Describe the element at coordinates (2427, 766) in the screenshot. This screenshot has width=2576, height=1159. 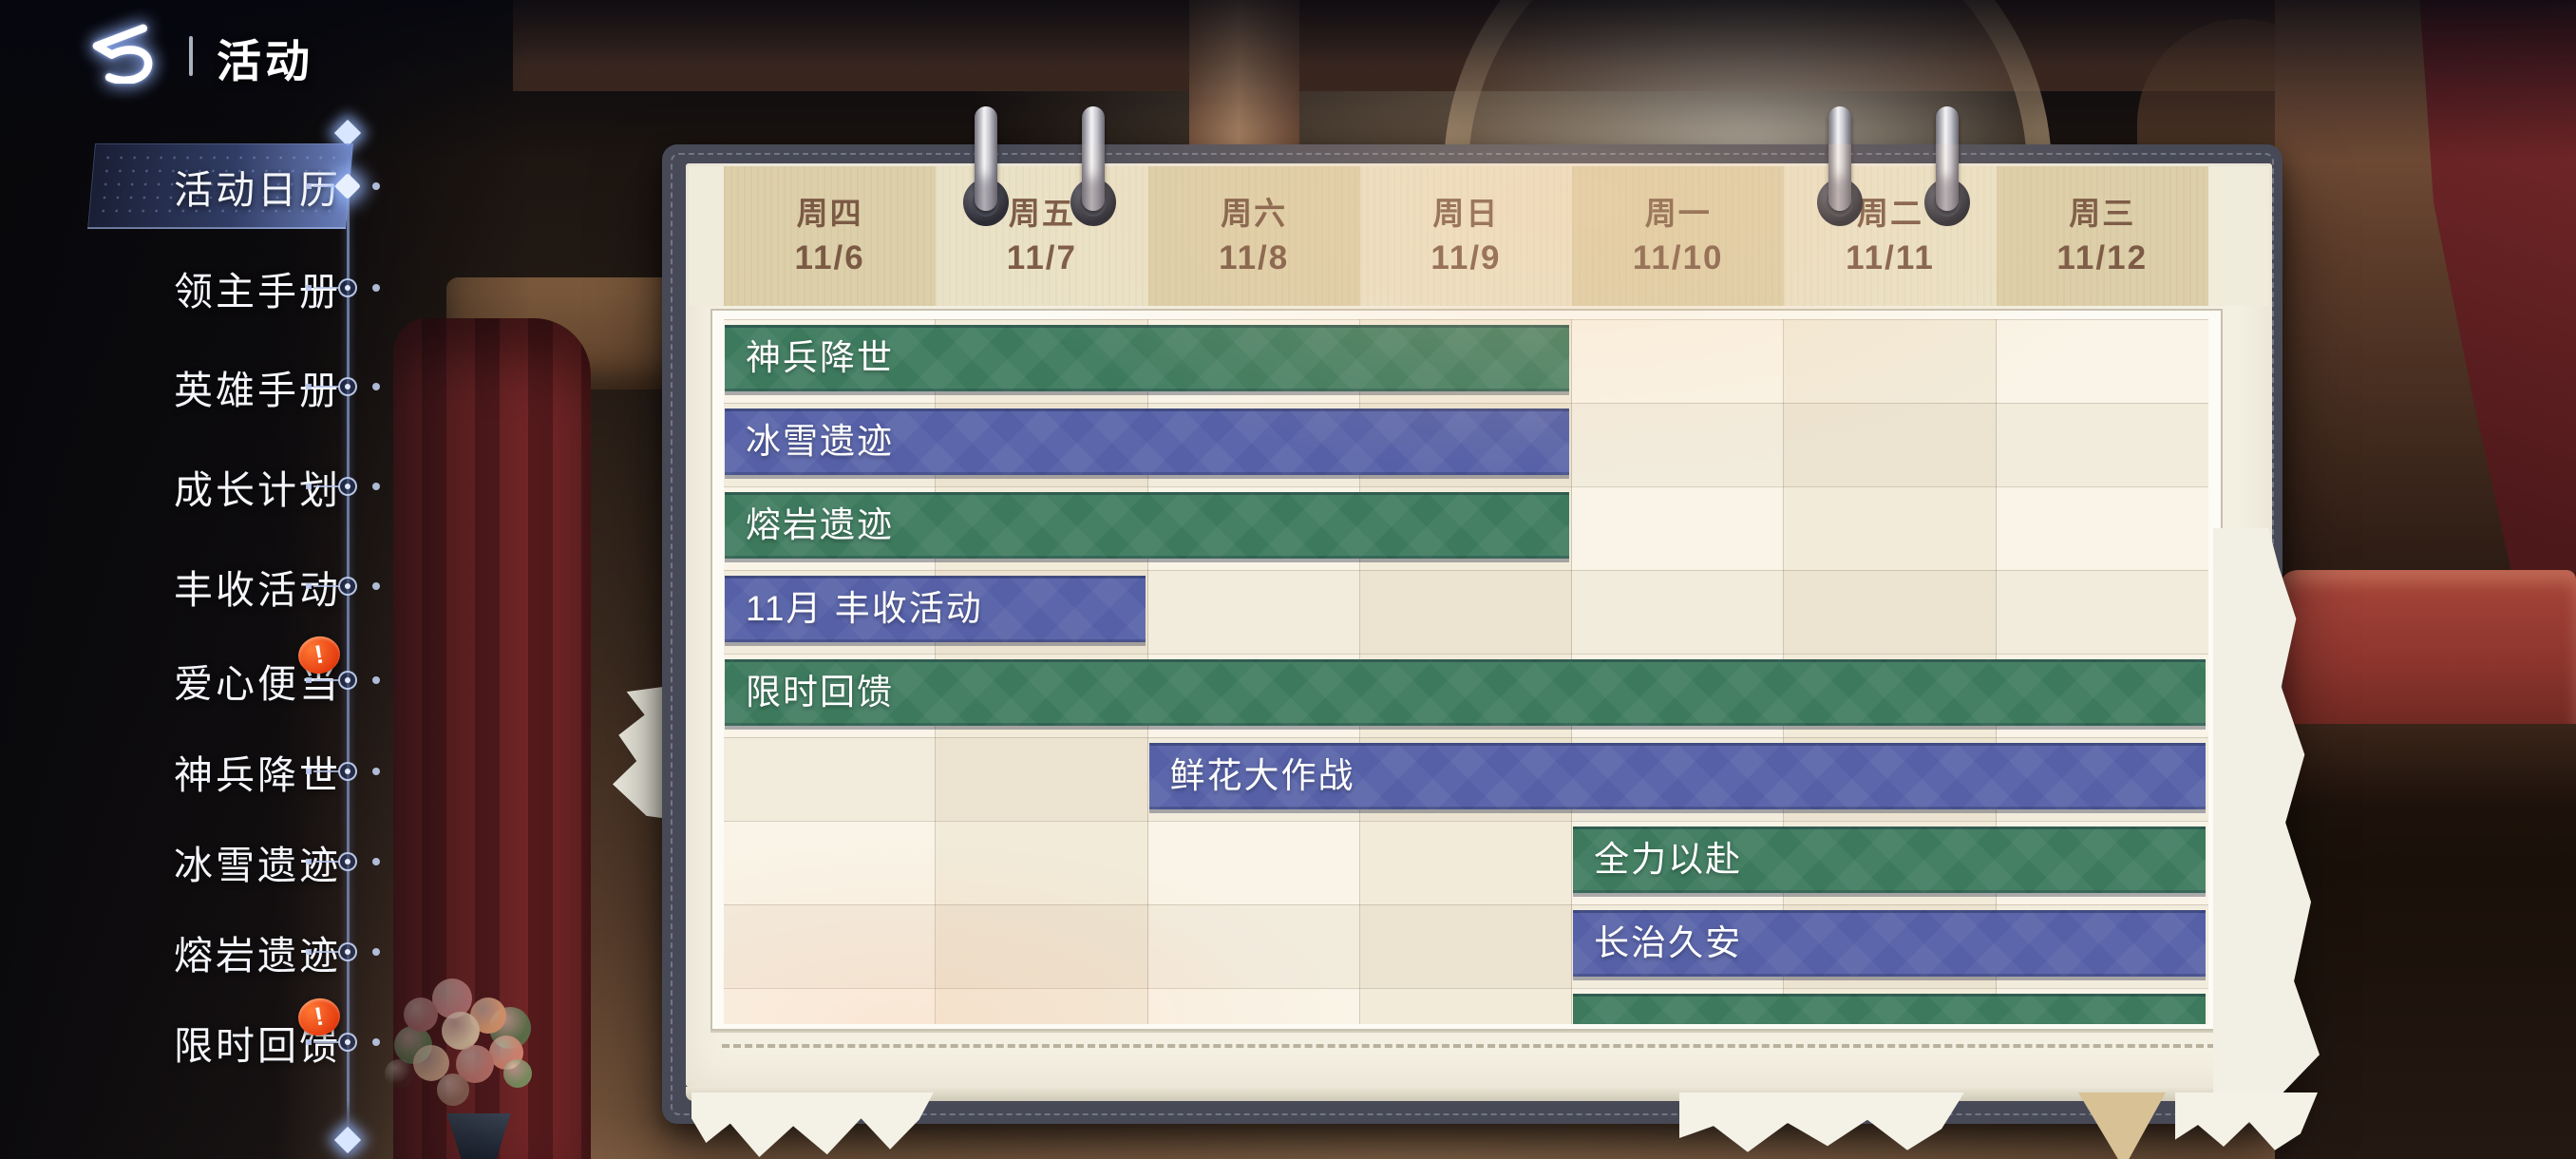
I see `bench-base` at that location.